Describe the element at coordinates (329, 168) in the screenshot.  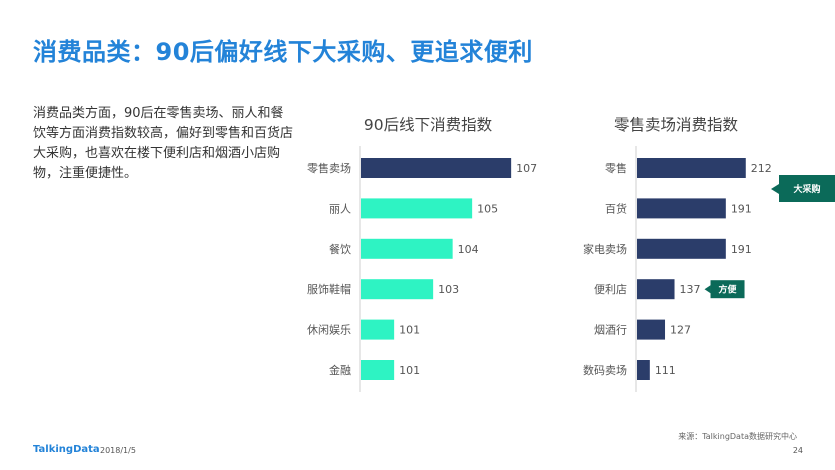
I see `offline-category-label: 零售卖场` at that location.